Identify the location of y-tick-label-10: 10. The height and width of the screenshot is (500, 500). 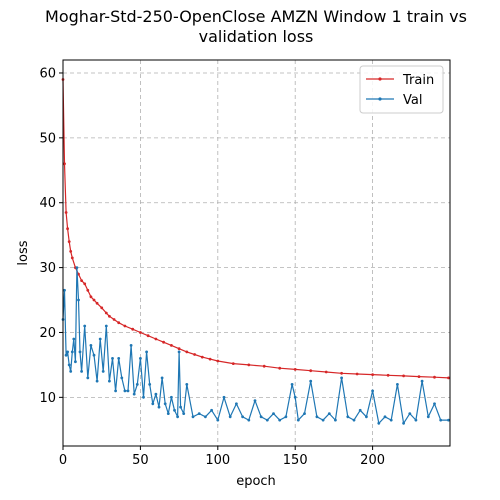
(47, 398).